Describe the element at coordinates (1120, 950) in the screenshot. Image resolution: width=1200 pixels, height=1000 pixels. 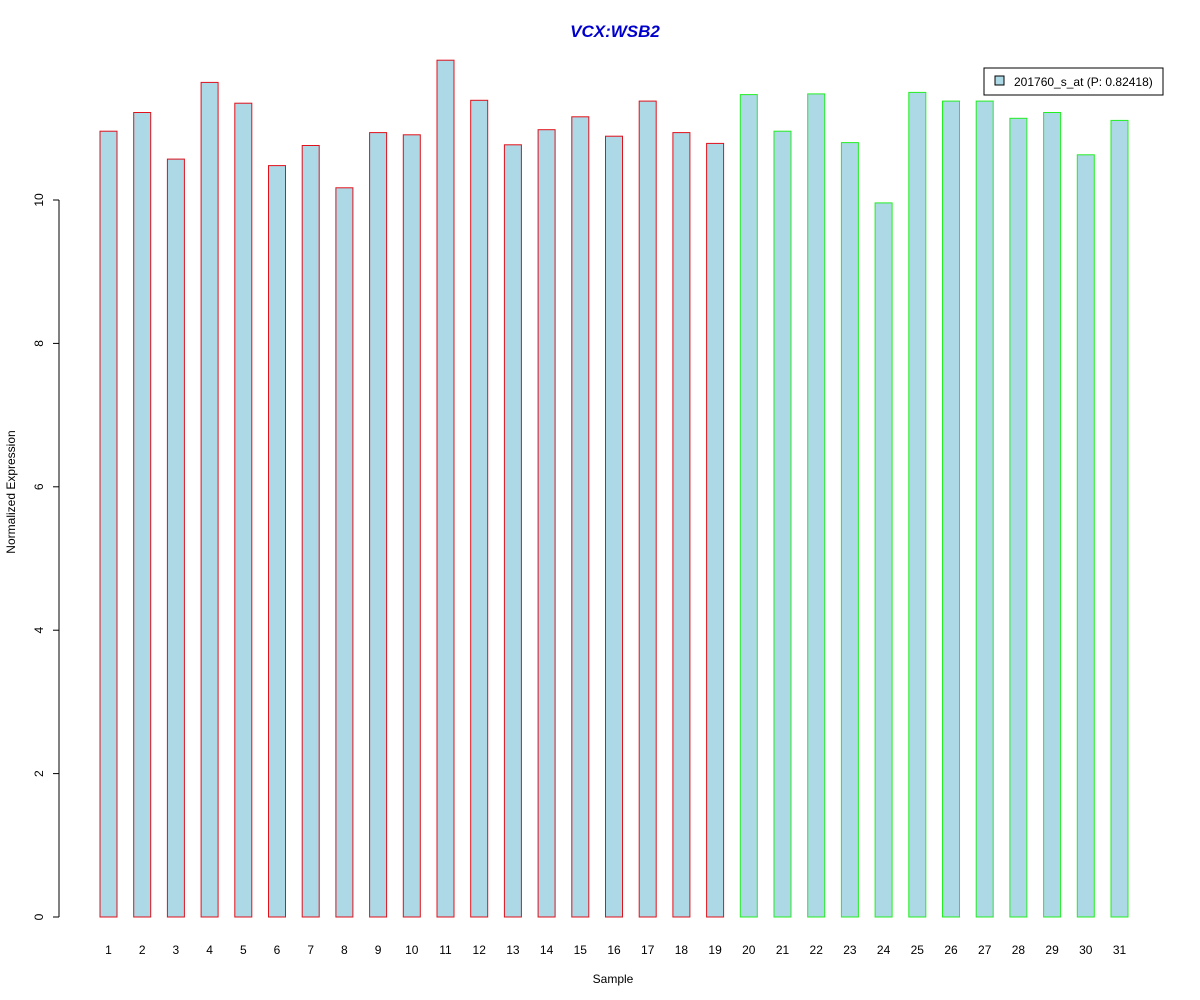
I see `x-tick-label: 31` at that location.